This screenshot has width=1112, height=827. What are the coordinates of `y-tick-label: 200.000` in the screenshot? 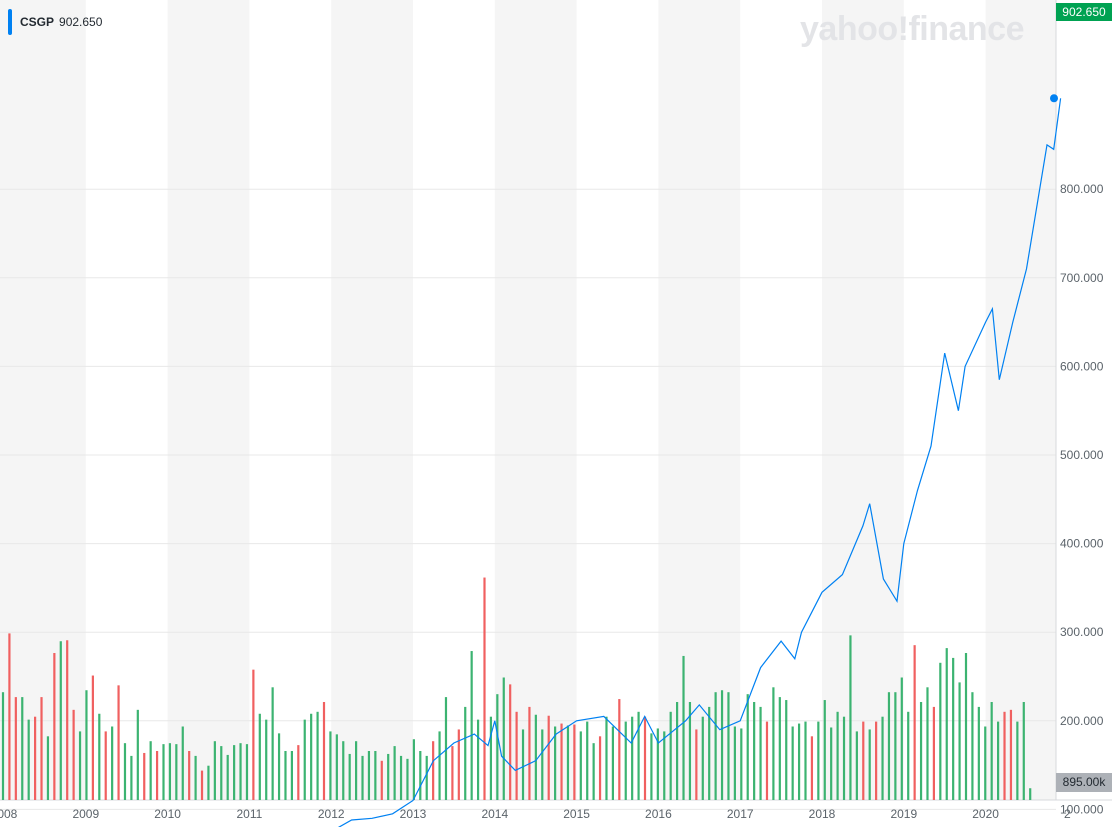 It's located at (1082, 721).